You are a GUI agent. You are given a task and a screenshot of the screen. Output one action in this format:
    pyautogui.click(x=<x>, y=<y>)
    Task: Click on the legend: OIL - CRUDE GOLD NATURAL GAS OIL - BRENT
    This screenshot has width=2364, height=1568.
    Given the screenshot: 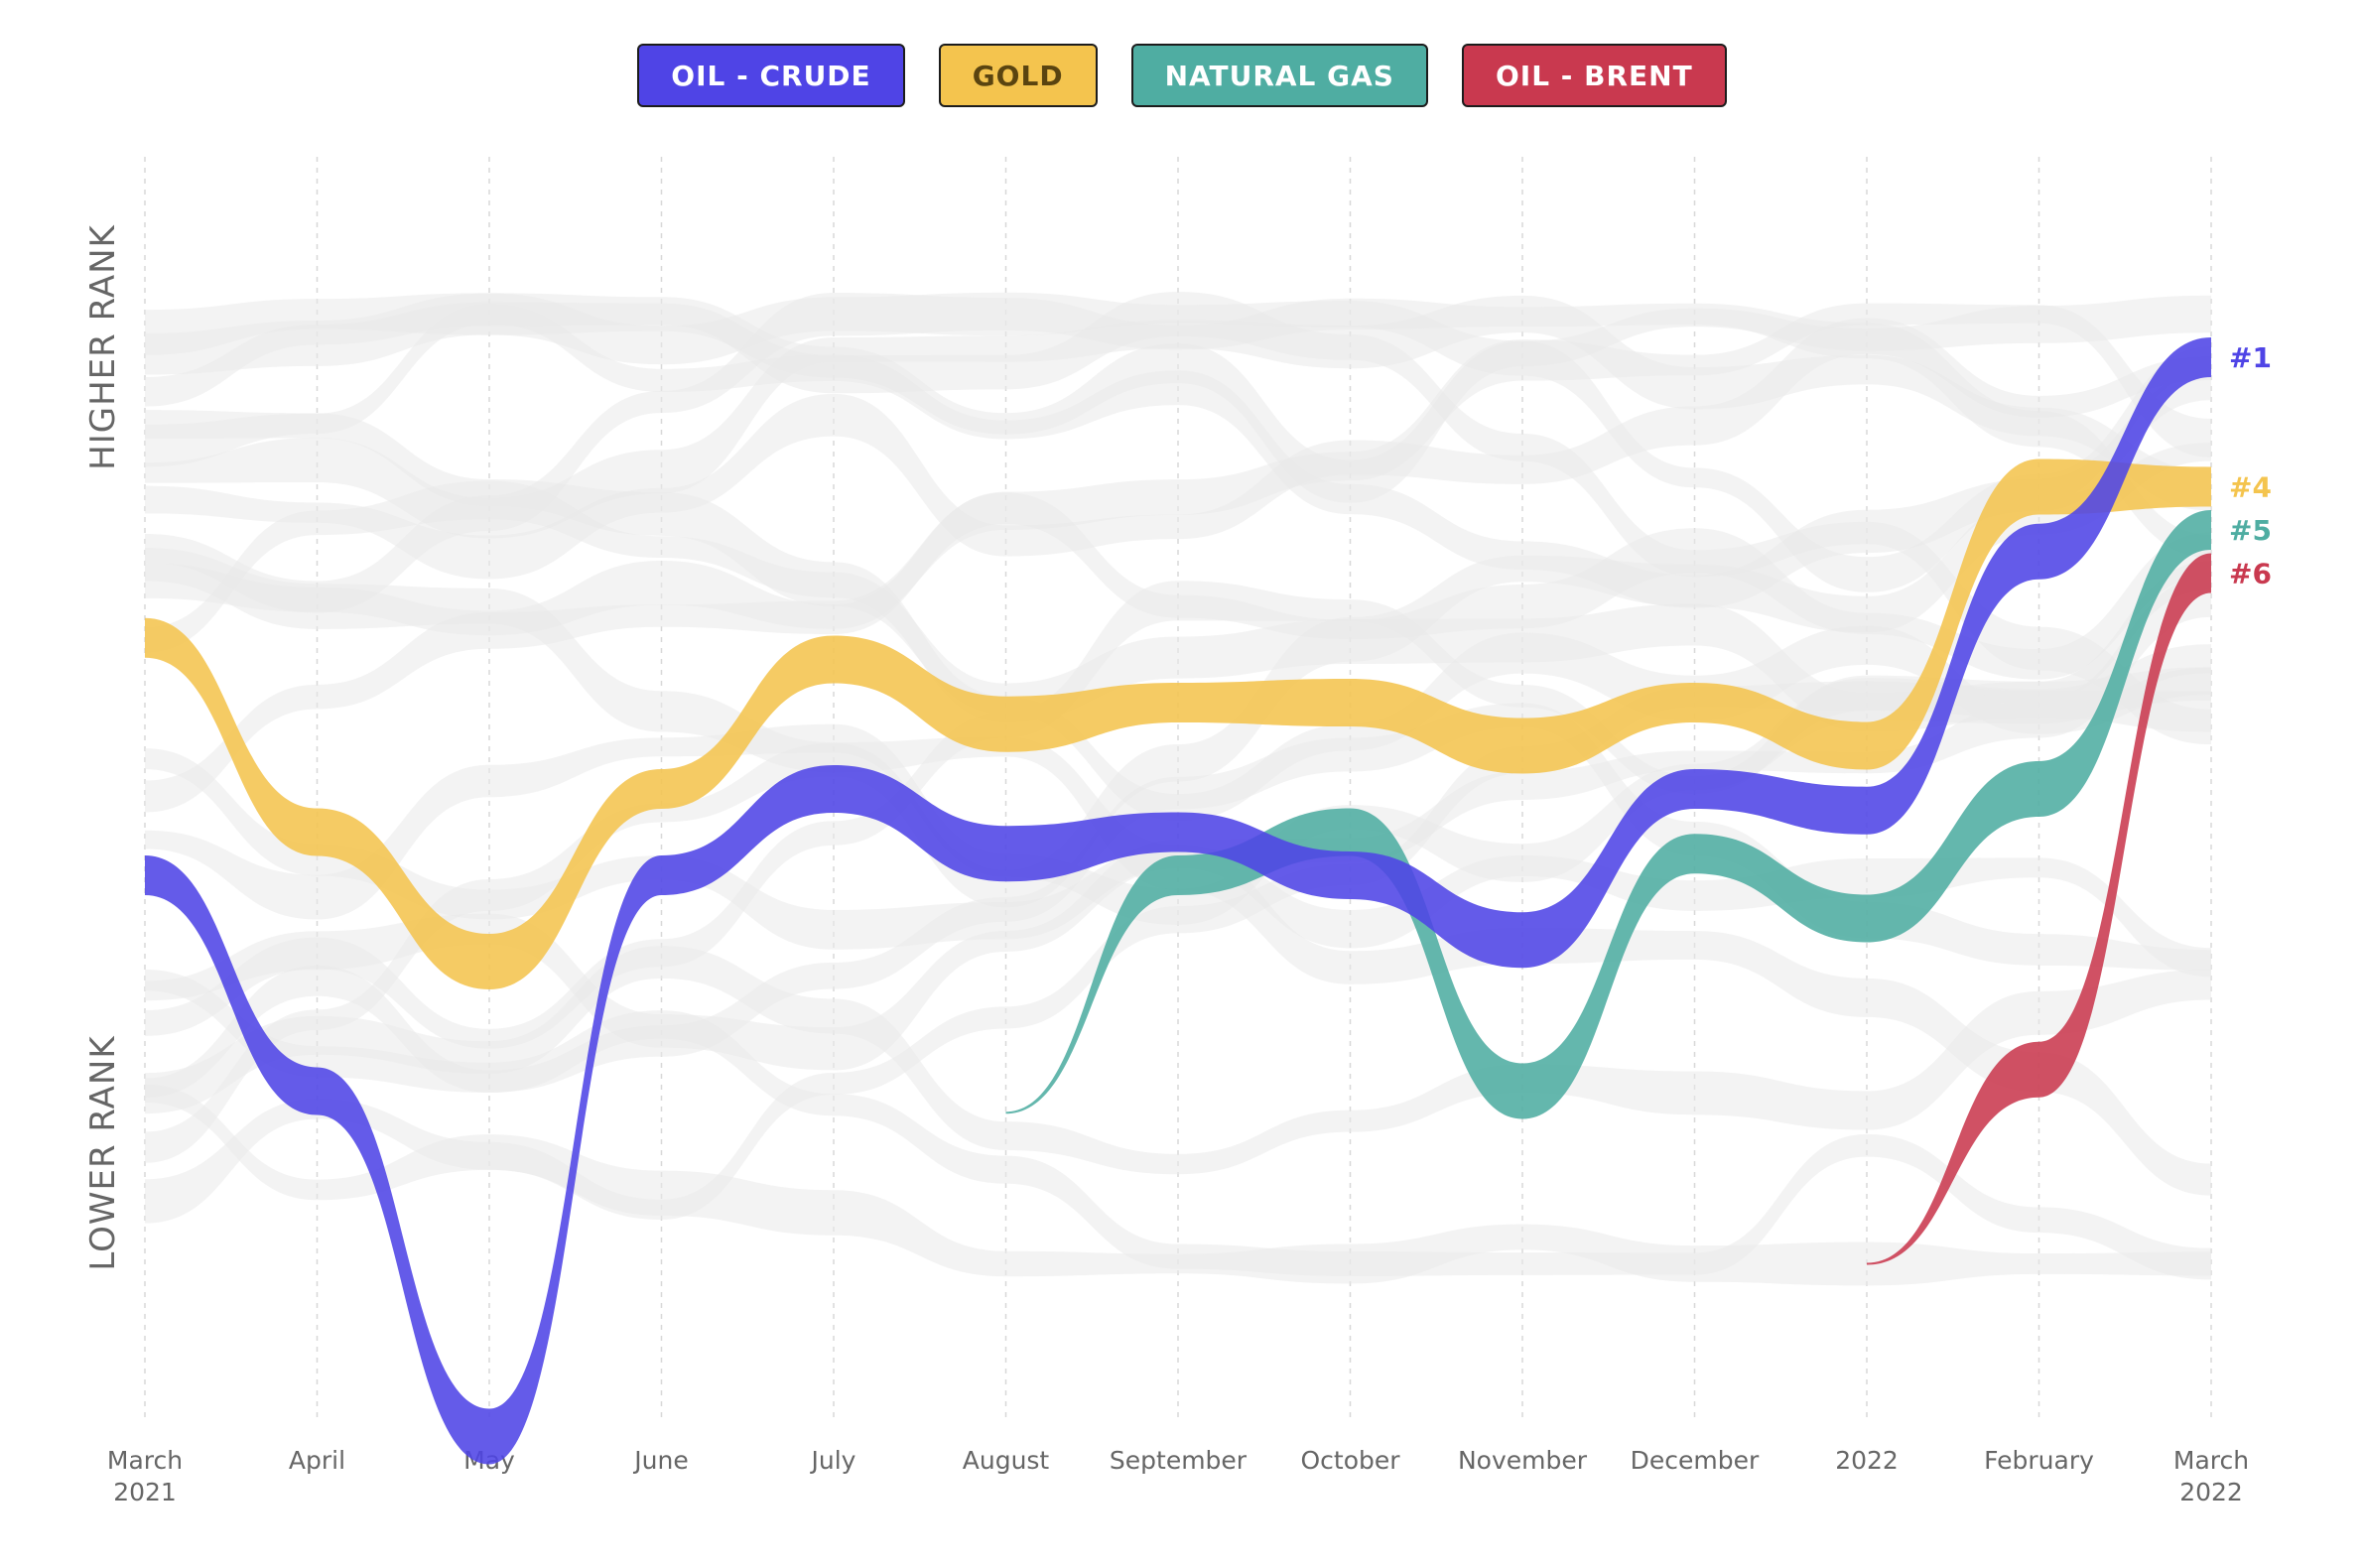 What is the action you would take?
    pyautogui.click(x=1182, y=75)
    